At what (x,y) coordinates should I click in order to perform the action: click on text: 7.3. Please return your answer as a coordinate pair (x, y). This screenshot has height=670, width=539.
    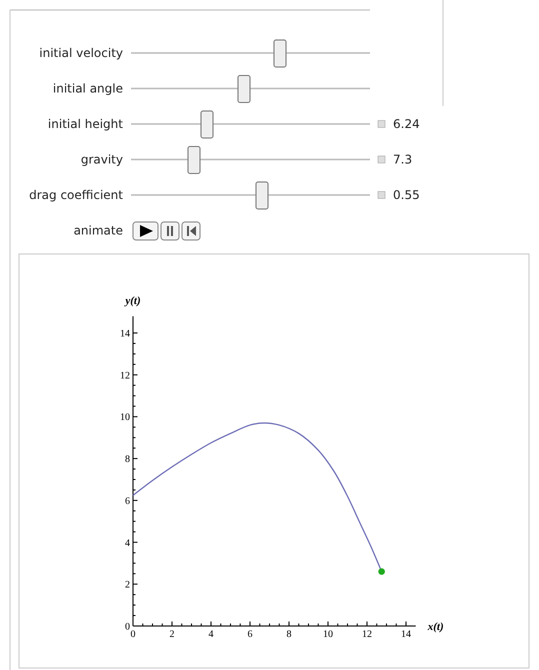
    Looking at the image, I should click on (402, 159).